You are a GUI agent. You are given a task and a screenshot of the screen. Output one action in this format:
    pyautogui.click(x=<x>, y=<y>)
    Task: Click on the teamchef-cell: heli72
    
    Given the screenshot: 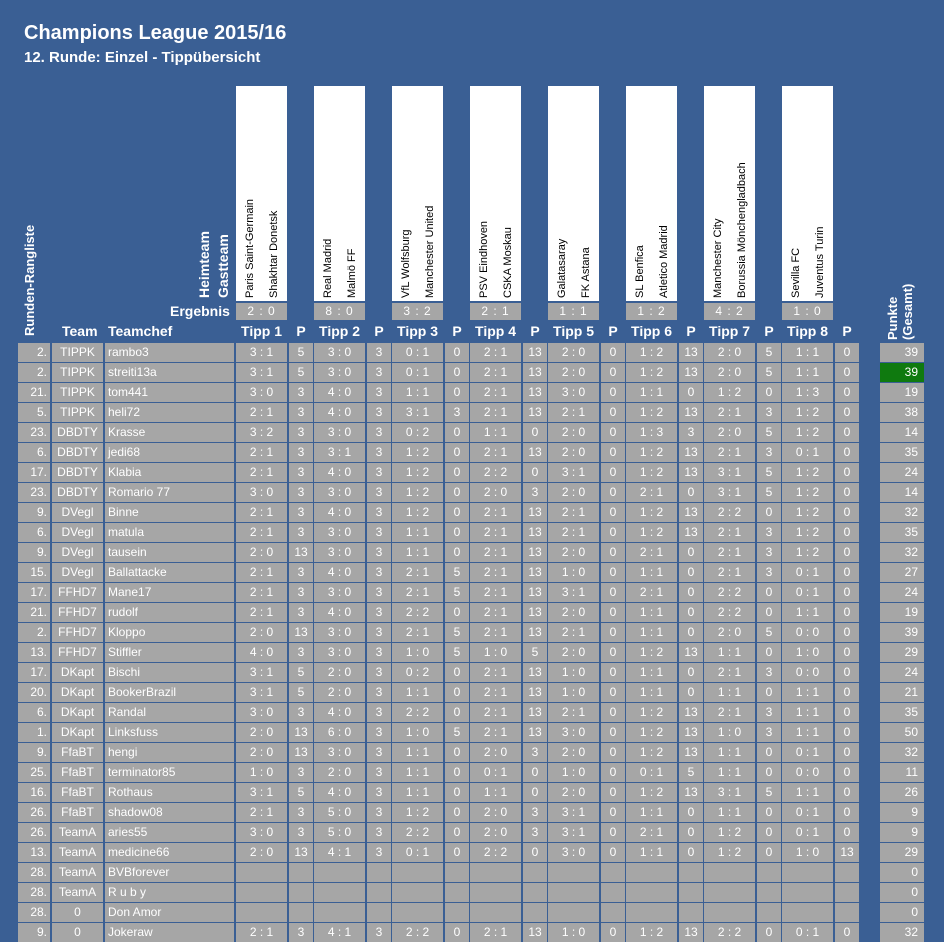 What is the action you would take?
    pyautogui.click(x=169, y=412)
    